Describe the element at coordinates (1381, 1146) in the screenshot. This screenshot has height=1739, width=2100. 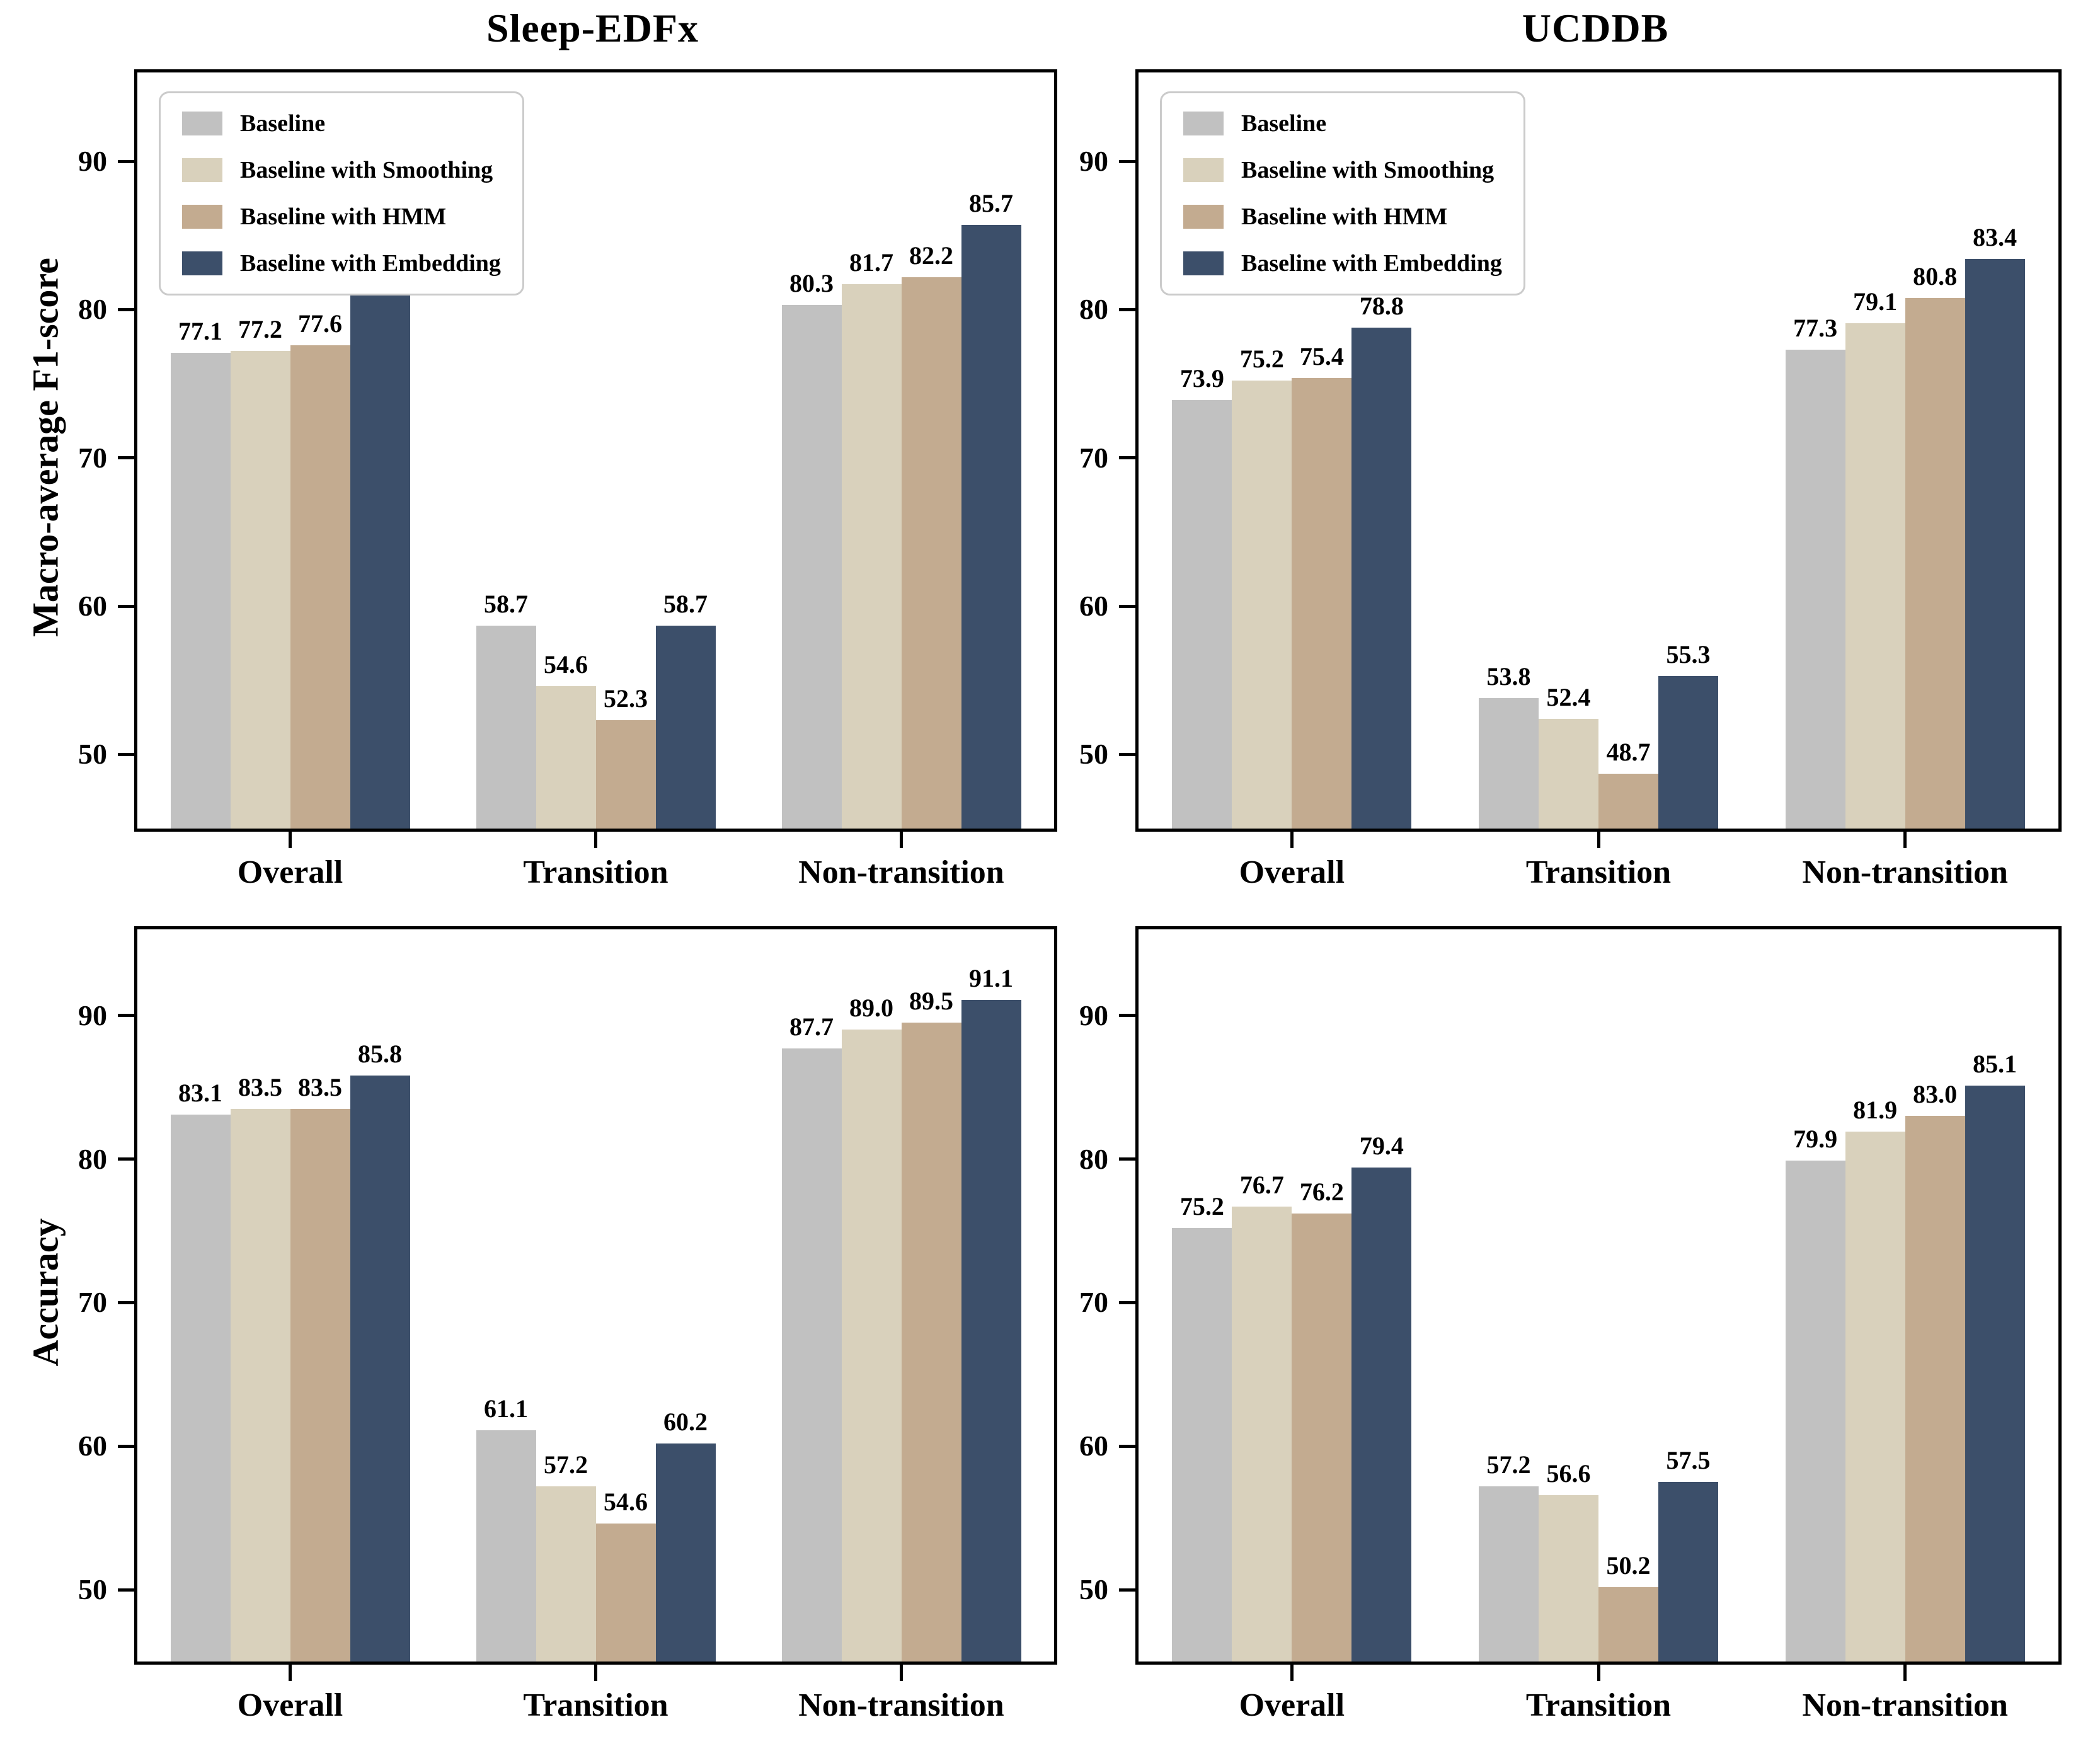
I see `bar-value-label: 79.4` at that location.